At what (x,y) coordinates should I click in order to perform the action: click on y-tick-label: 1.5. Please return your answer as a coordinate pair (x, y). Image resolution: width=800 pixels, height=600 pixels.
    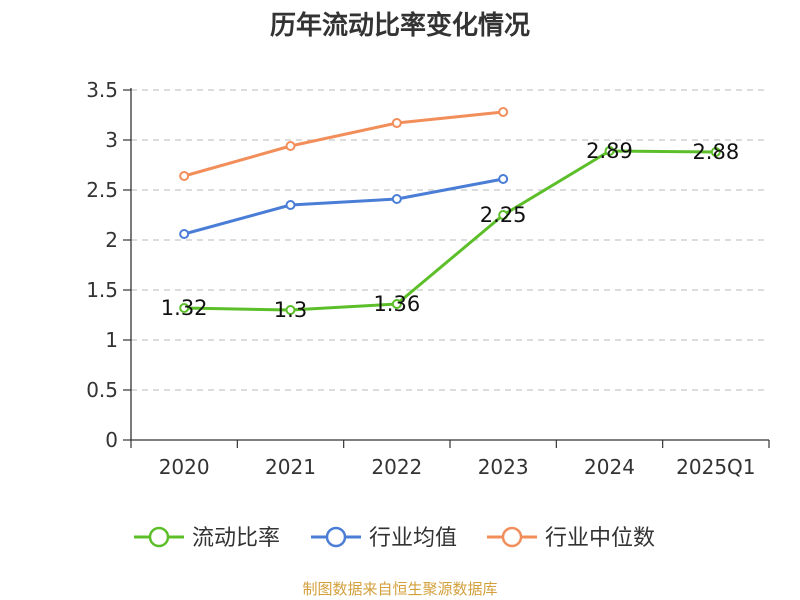
    Looking at the image, I should click on (102, 290).